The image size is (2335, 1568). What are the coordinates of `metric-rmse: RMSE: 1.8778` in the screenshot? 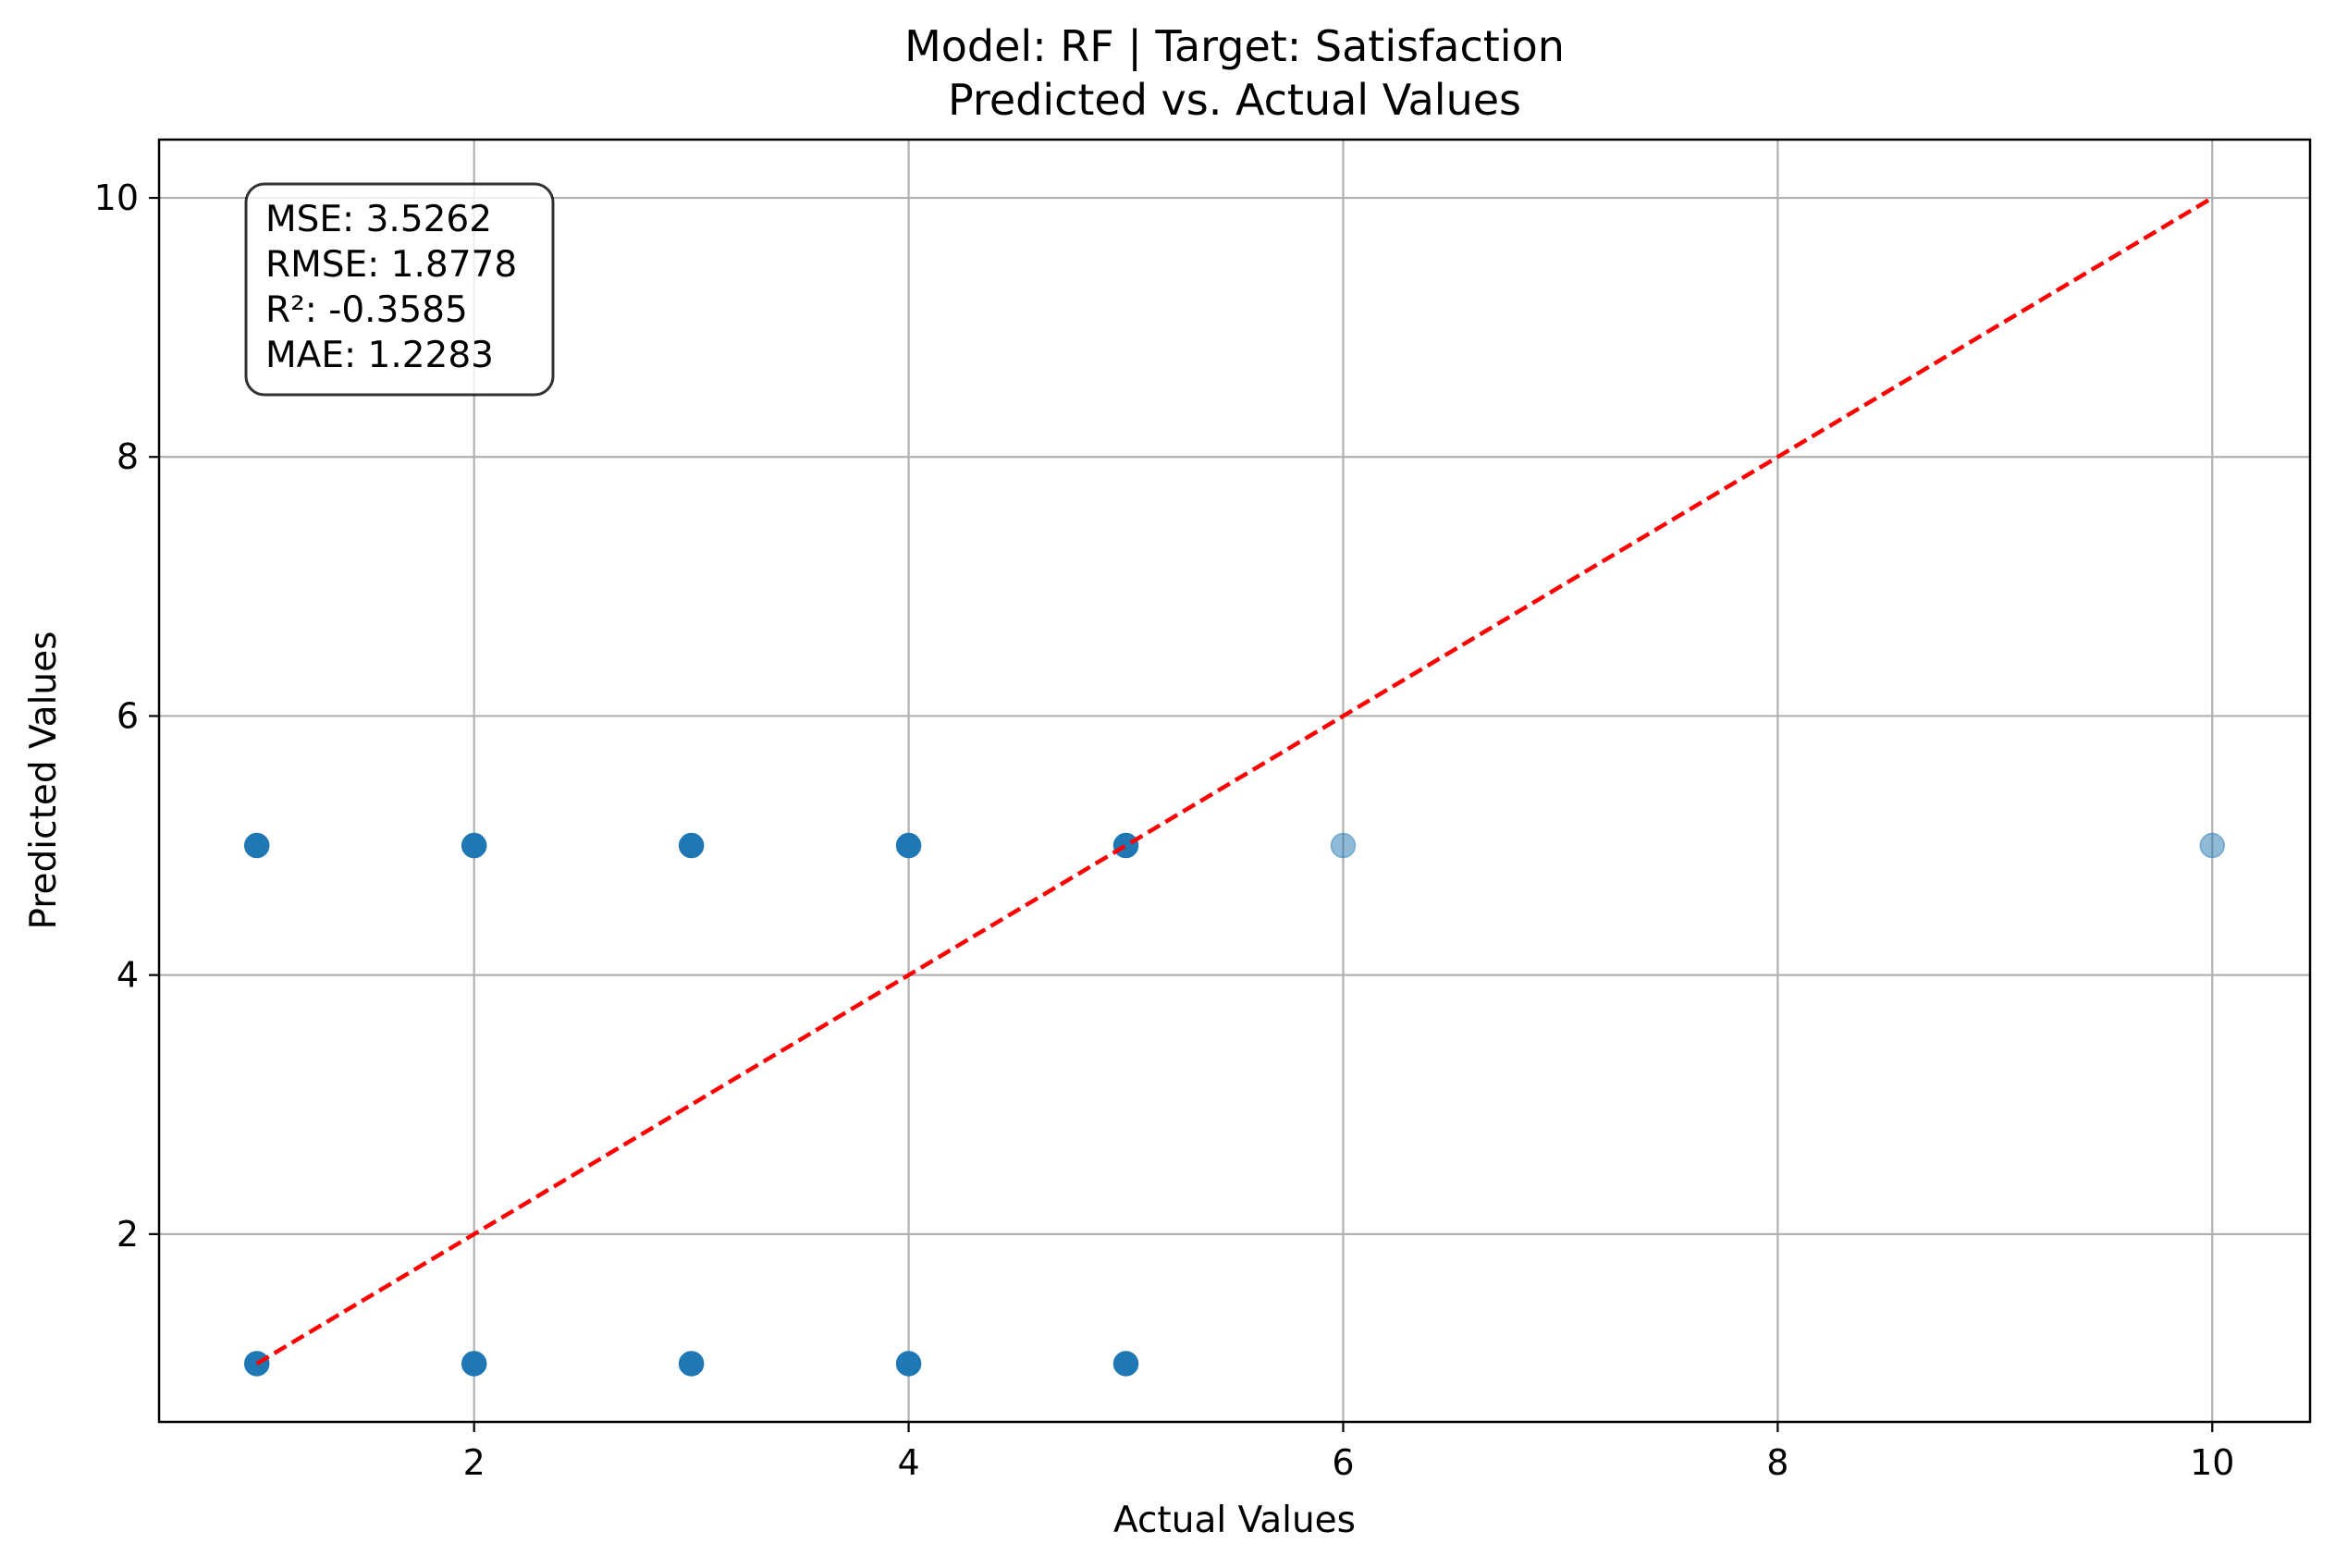 It's located at (391, 265).